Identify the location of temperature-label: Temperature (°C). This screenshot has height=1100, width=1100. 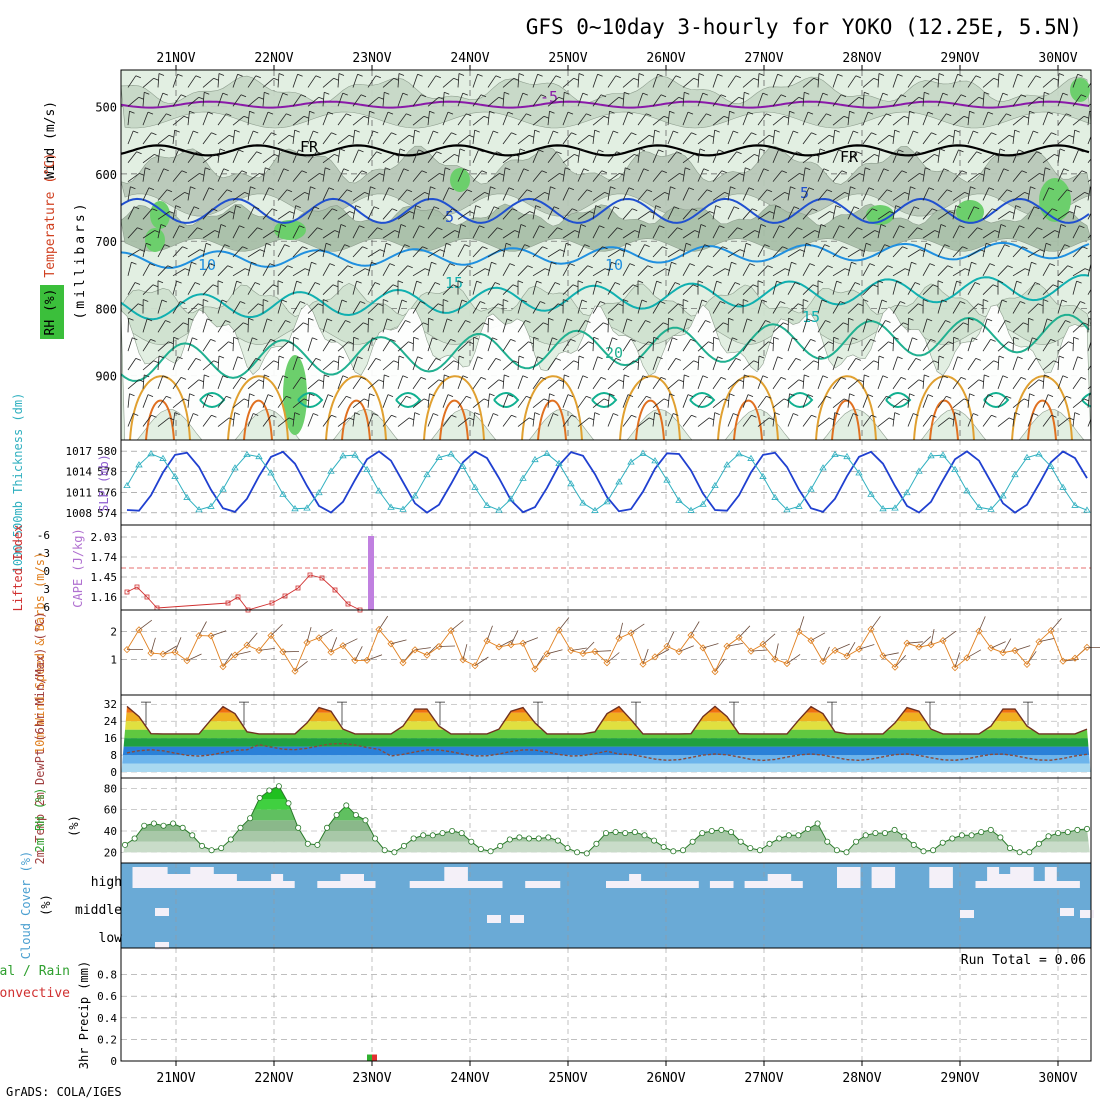
(50, 214).